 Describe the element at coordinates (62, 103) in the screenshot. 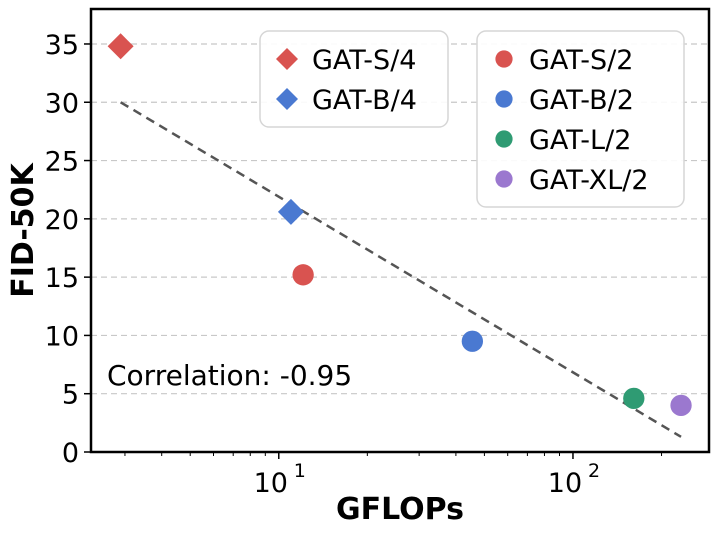

I see `y-tick-label-30: 30` at that location.